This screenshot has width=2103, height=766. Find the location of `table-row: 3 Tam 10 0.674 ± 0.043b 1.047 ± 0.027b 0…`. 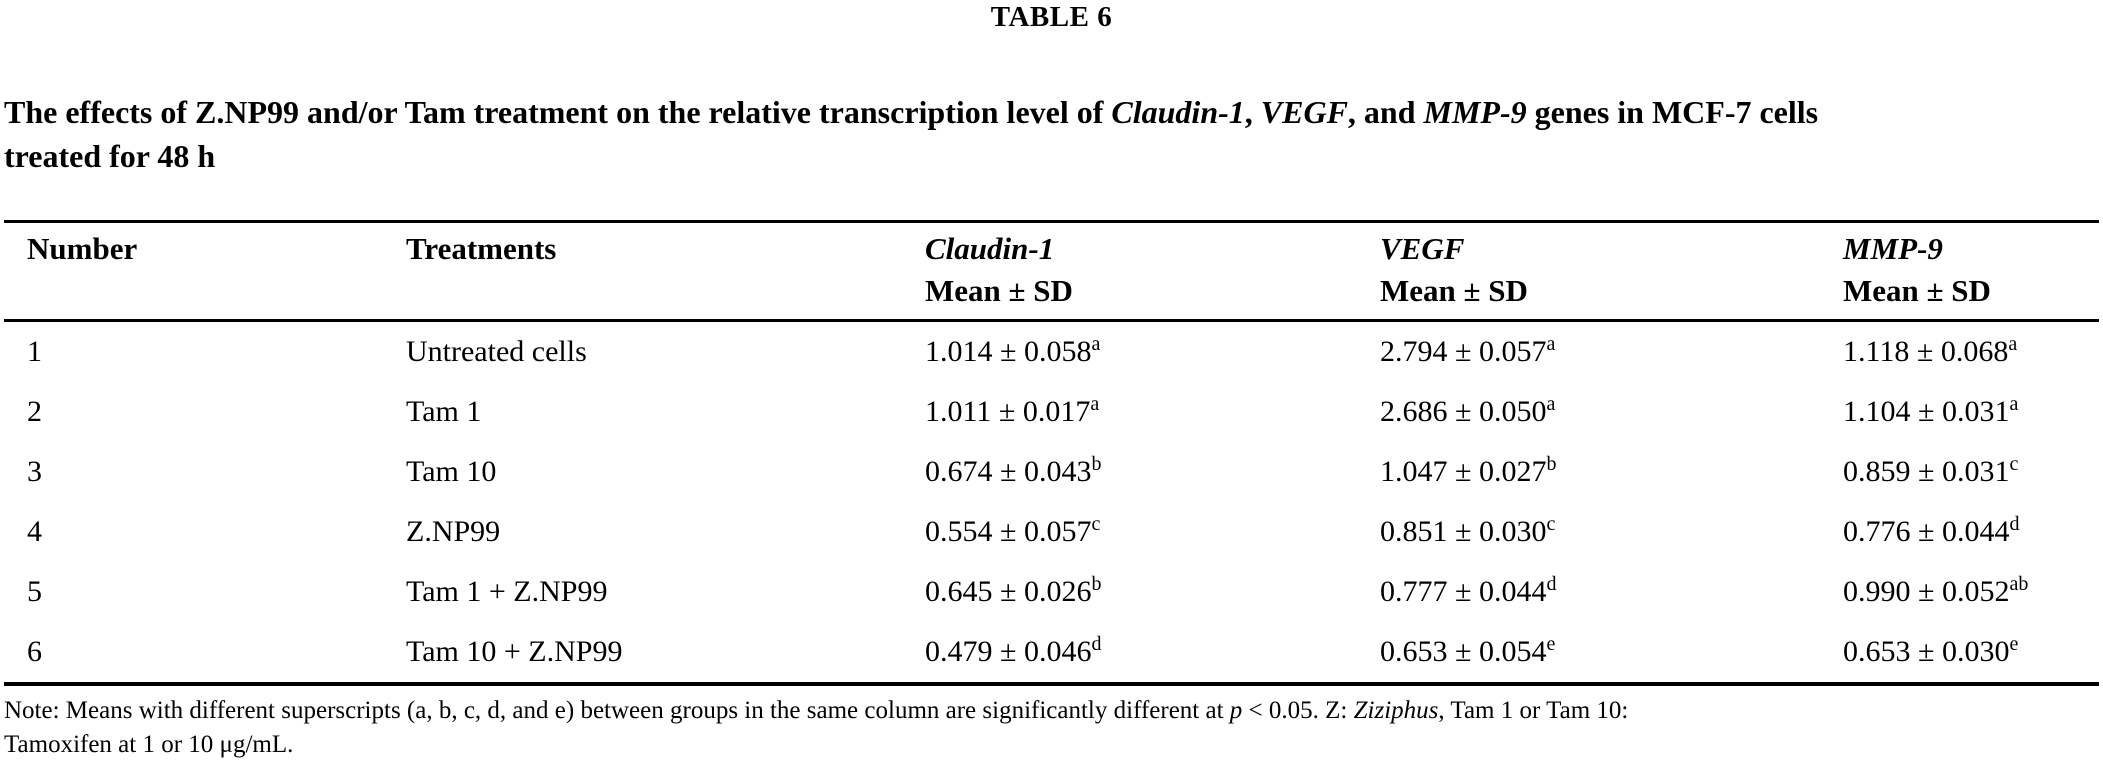

table-row: 3 Tam 10 0.674 ± 0.043b 1.047 ± 0.027b 0… is located at coordinates (1051, 472).